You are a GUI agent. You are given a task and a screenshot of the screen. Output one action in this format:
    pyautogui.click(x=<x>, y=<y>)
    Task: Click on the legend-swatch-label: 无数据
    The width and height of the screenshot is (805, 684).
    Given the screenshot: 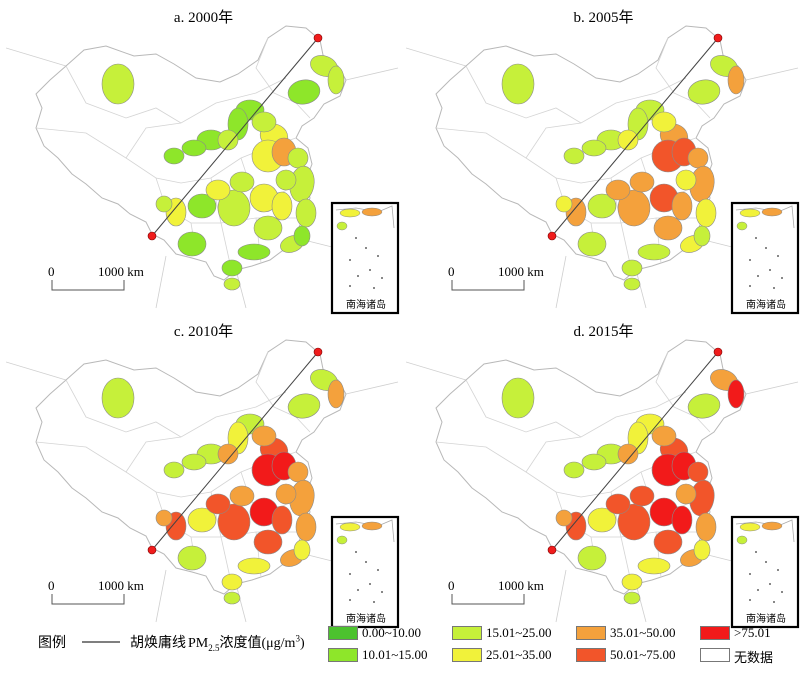 What is the action you would take?
    pyautogui.click(x=754, y=657)
    